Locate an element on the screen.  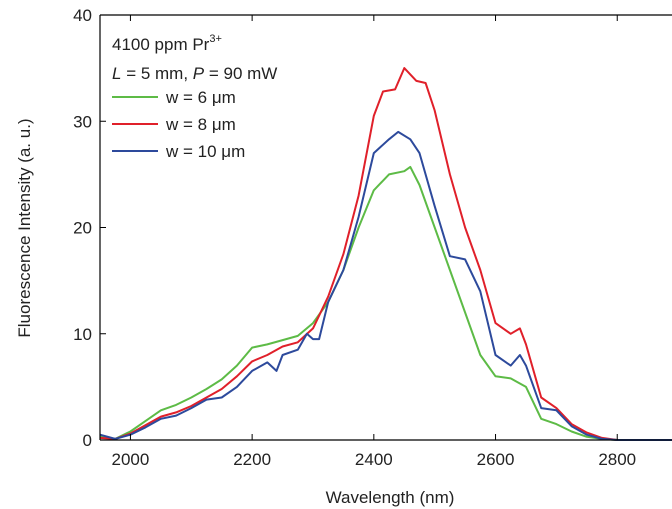
y-tick-label: 30 is located at coordinates (82, 121).